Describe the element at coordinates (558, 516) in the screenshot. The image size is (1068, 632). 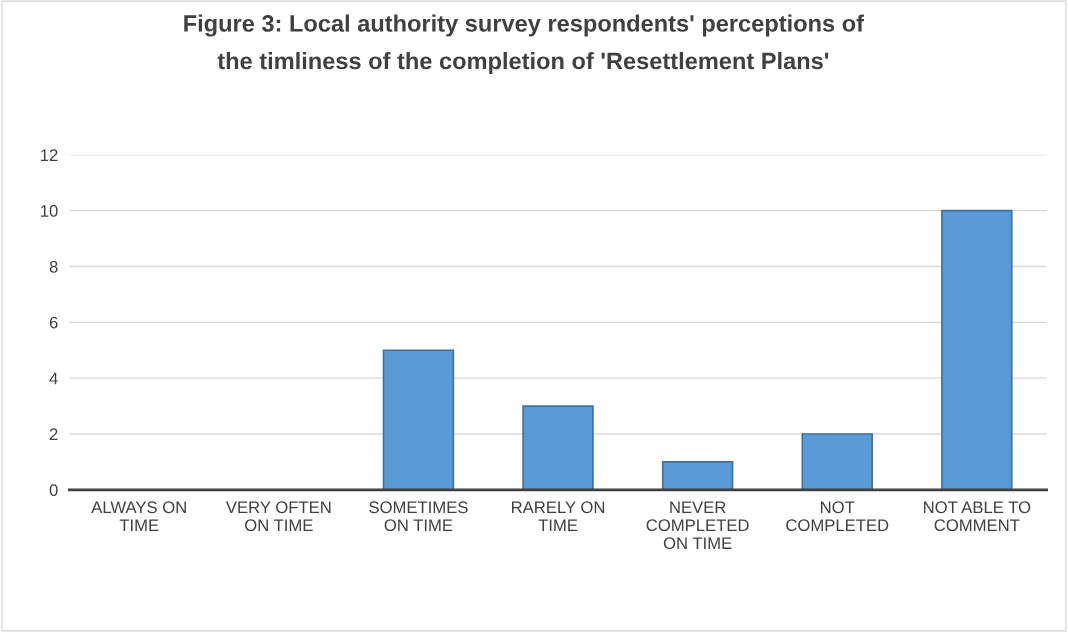
I see `x-tick-label: RARELY ON TIME` at that location.